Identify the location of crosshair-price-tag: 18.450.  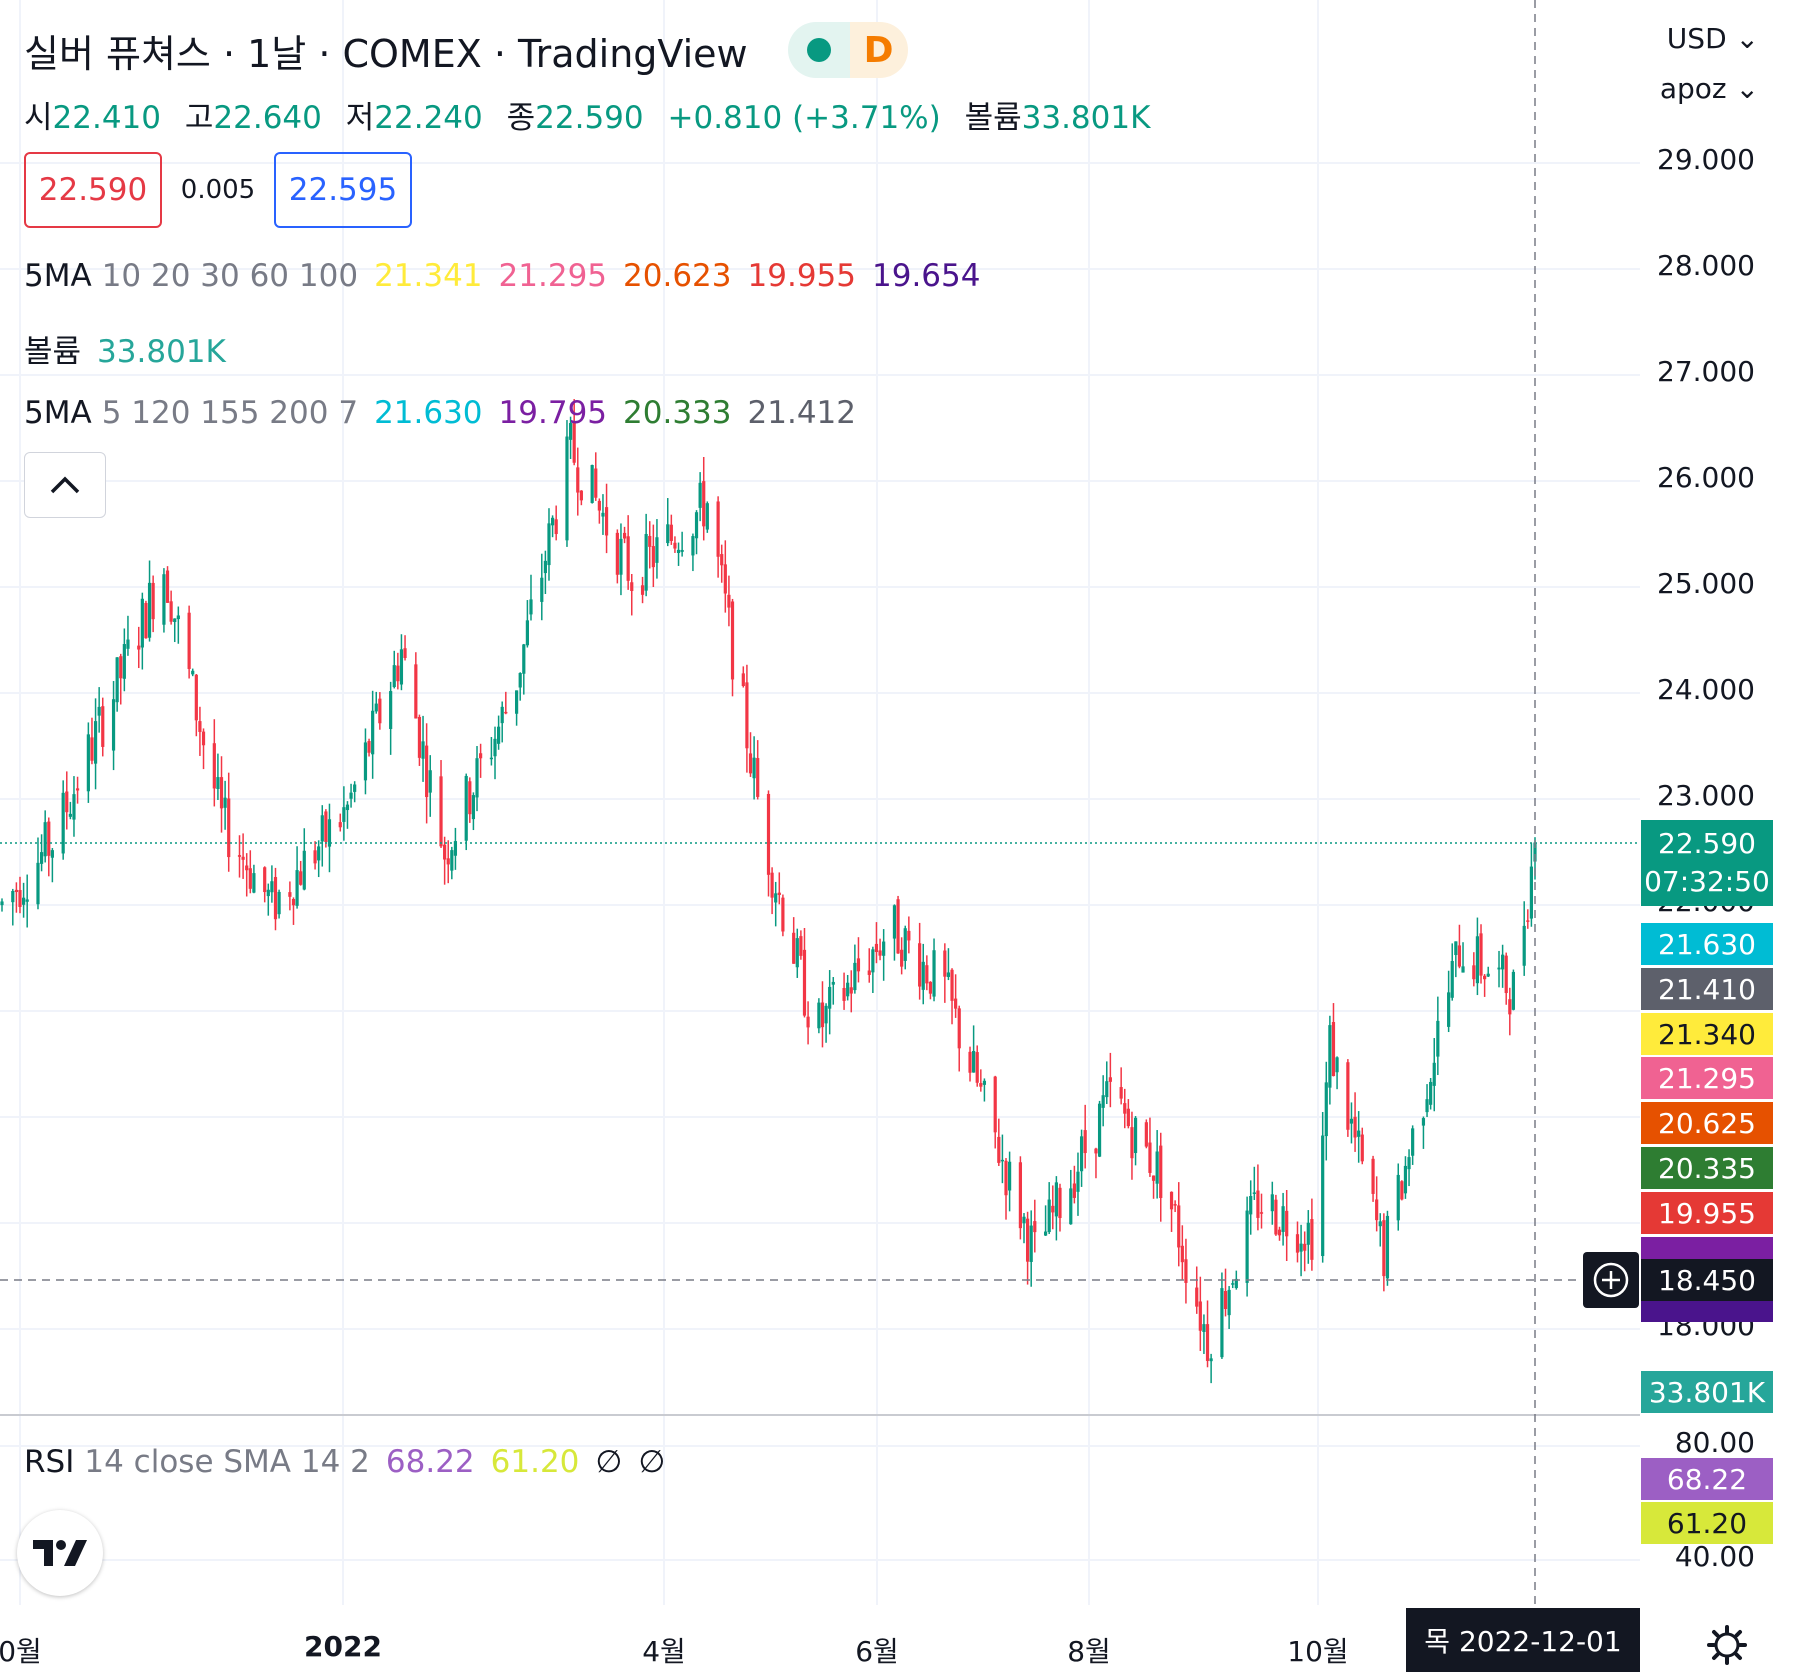
(1707, 1280).